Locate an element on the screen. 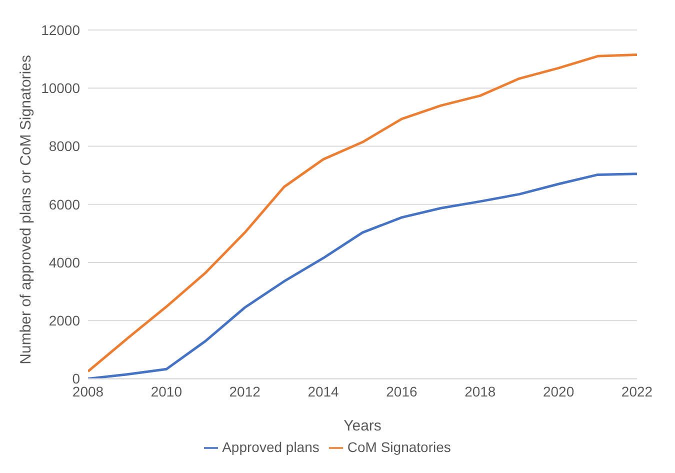 Image resolution: width=675 pixels, height=473 pixels. x-tick-label: 2014 is located at coordinates (324, 392).